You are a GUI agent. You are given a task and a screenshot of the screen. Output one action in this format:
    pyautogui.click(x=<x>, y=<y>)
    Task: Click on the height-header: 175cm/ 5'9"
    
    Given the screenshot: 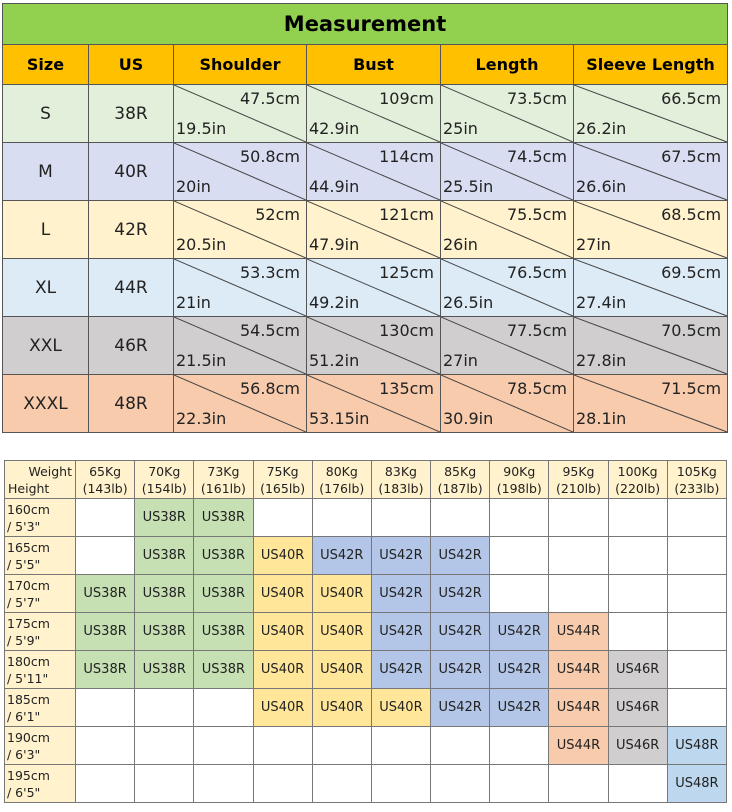 What is the action you would take?
    pyautogui.click(x=40, y=631)
    